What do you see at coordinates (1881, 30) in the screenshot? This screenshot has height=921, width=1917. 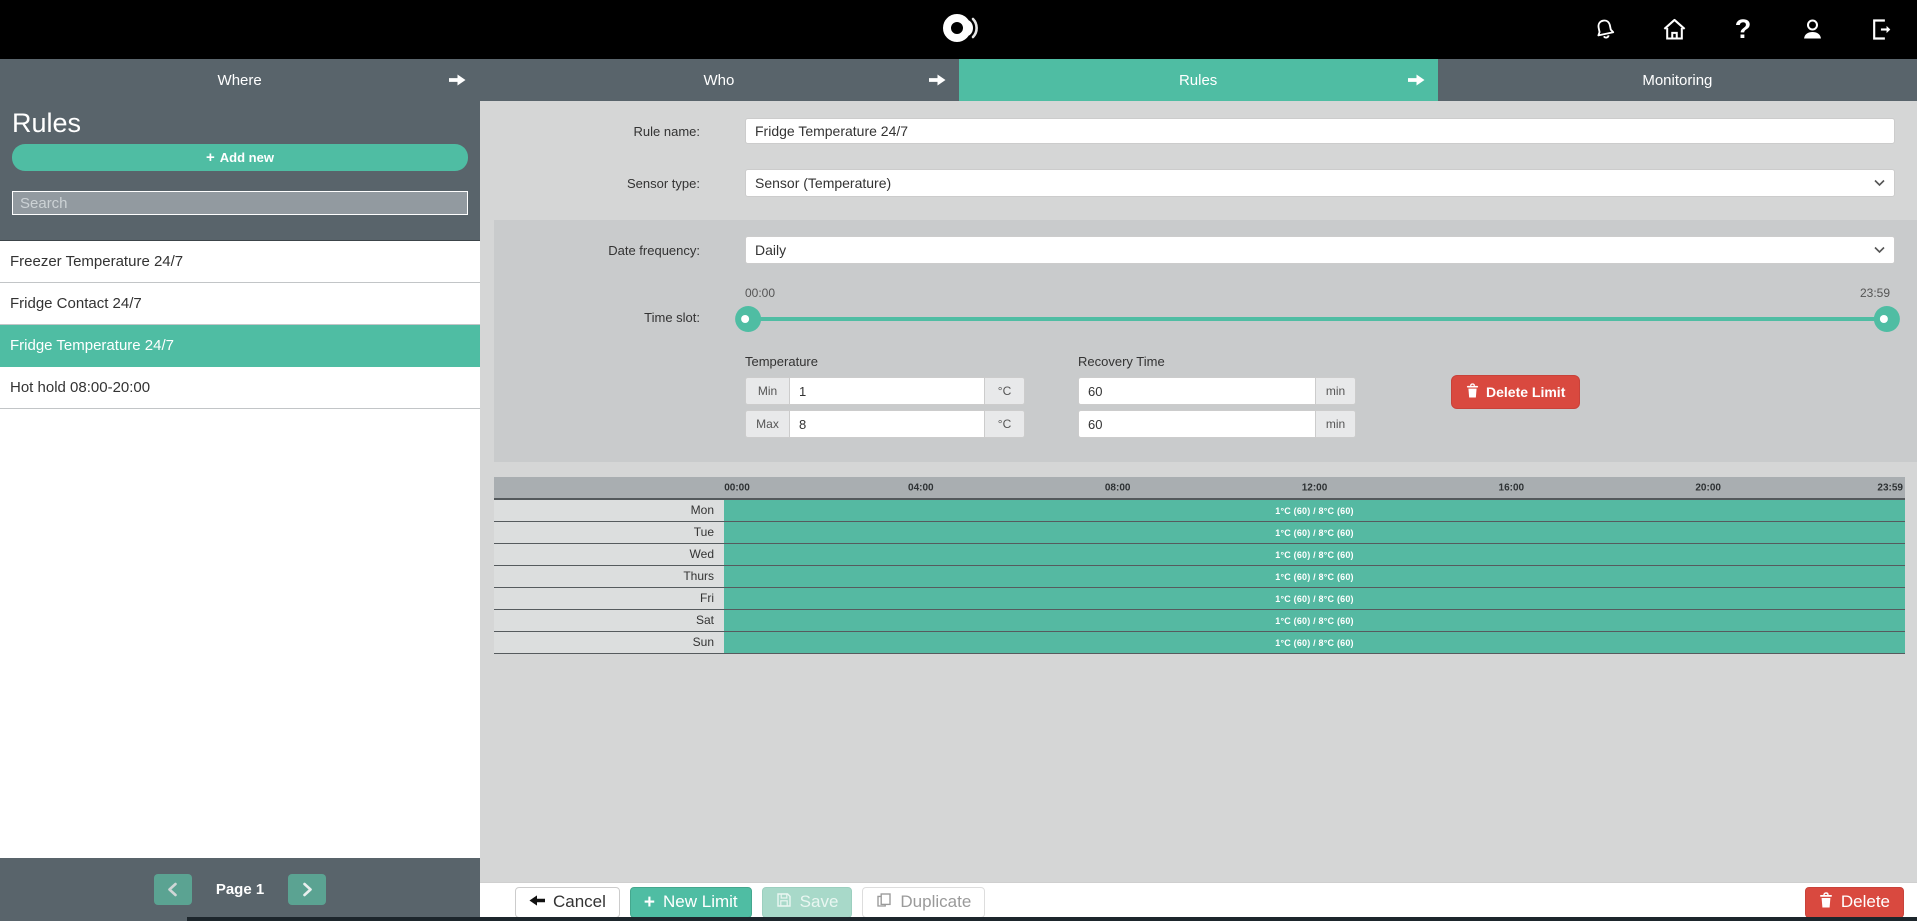 I see `logout-icon` at bounding box center [1881, 30].